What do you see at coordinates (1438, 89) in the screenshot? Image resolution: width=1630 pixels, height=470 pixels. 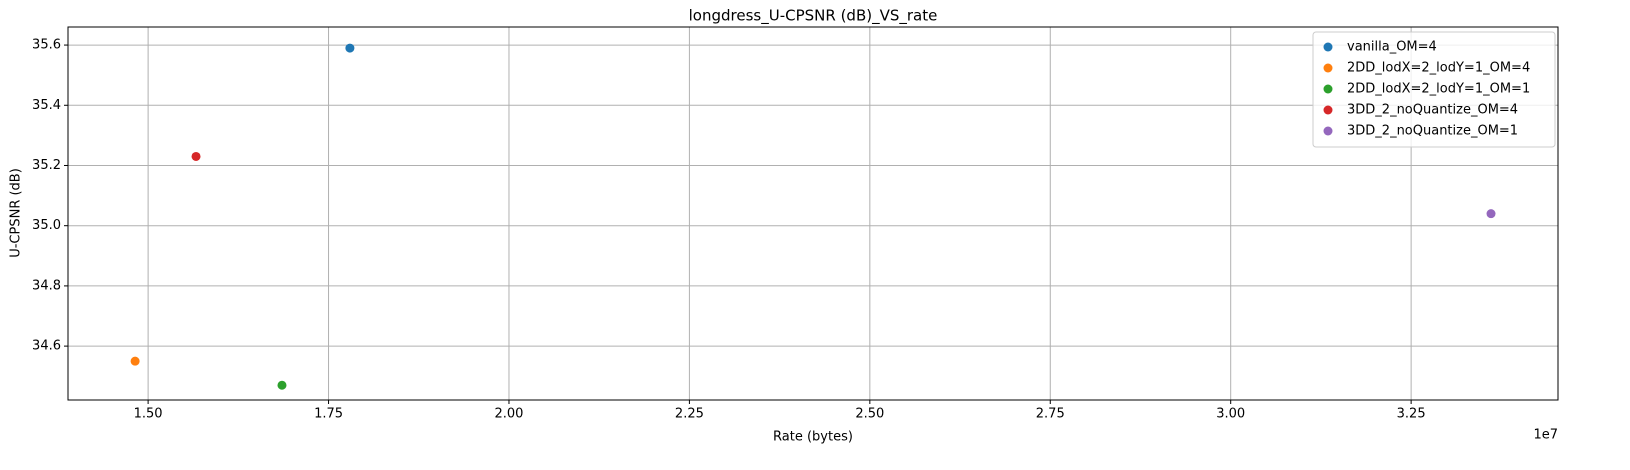 I see `legend-label: 2DD_lodX=2_lodY=1_OM=1` at bounding box center [1438, 89].